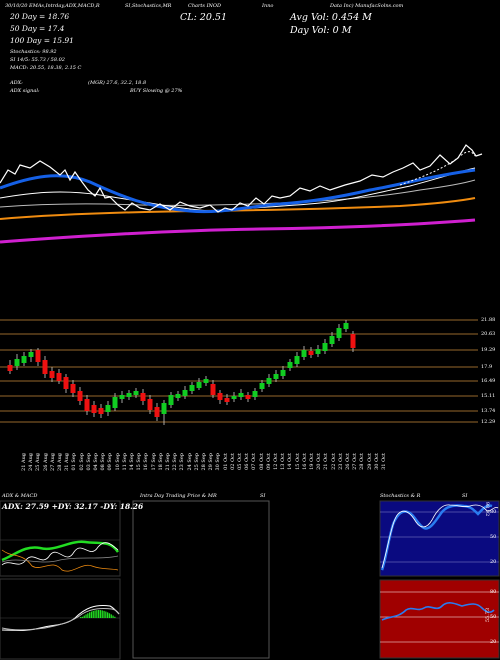 This screenshot has width=500, height=660. What do you see at coordinates (488, 422) in the screenshot?
I see `price-level-label: 12.29` at bounding box center [488, 422].